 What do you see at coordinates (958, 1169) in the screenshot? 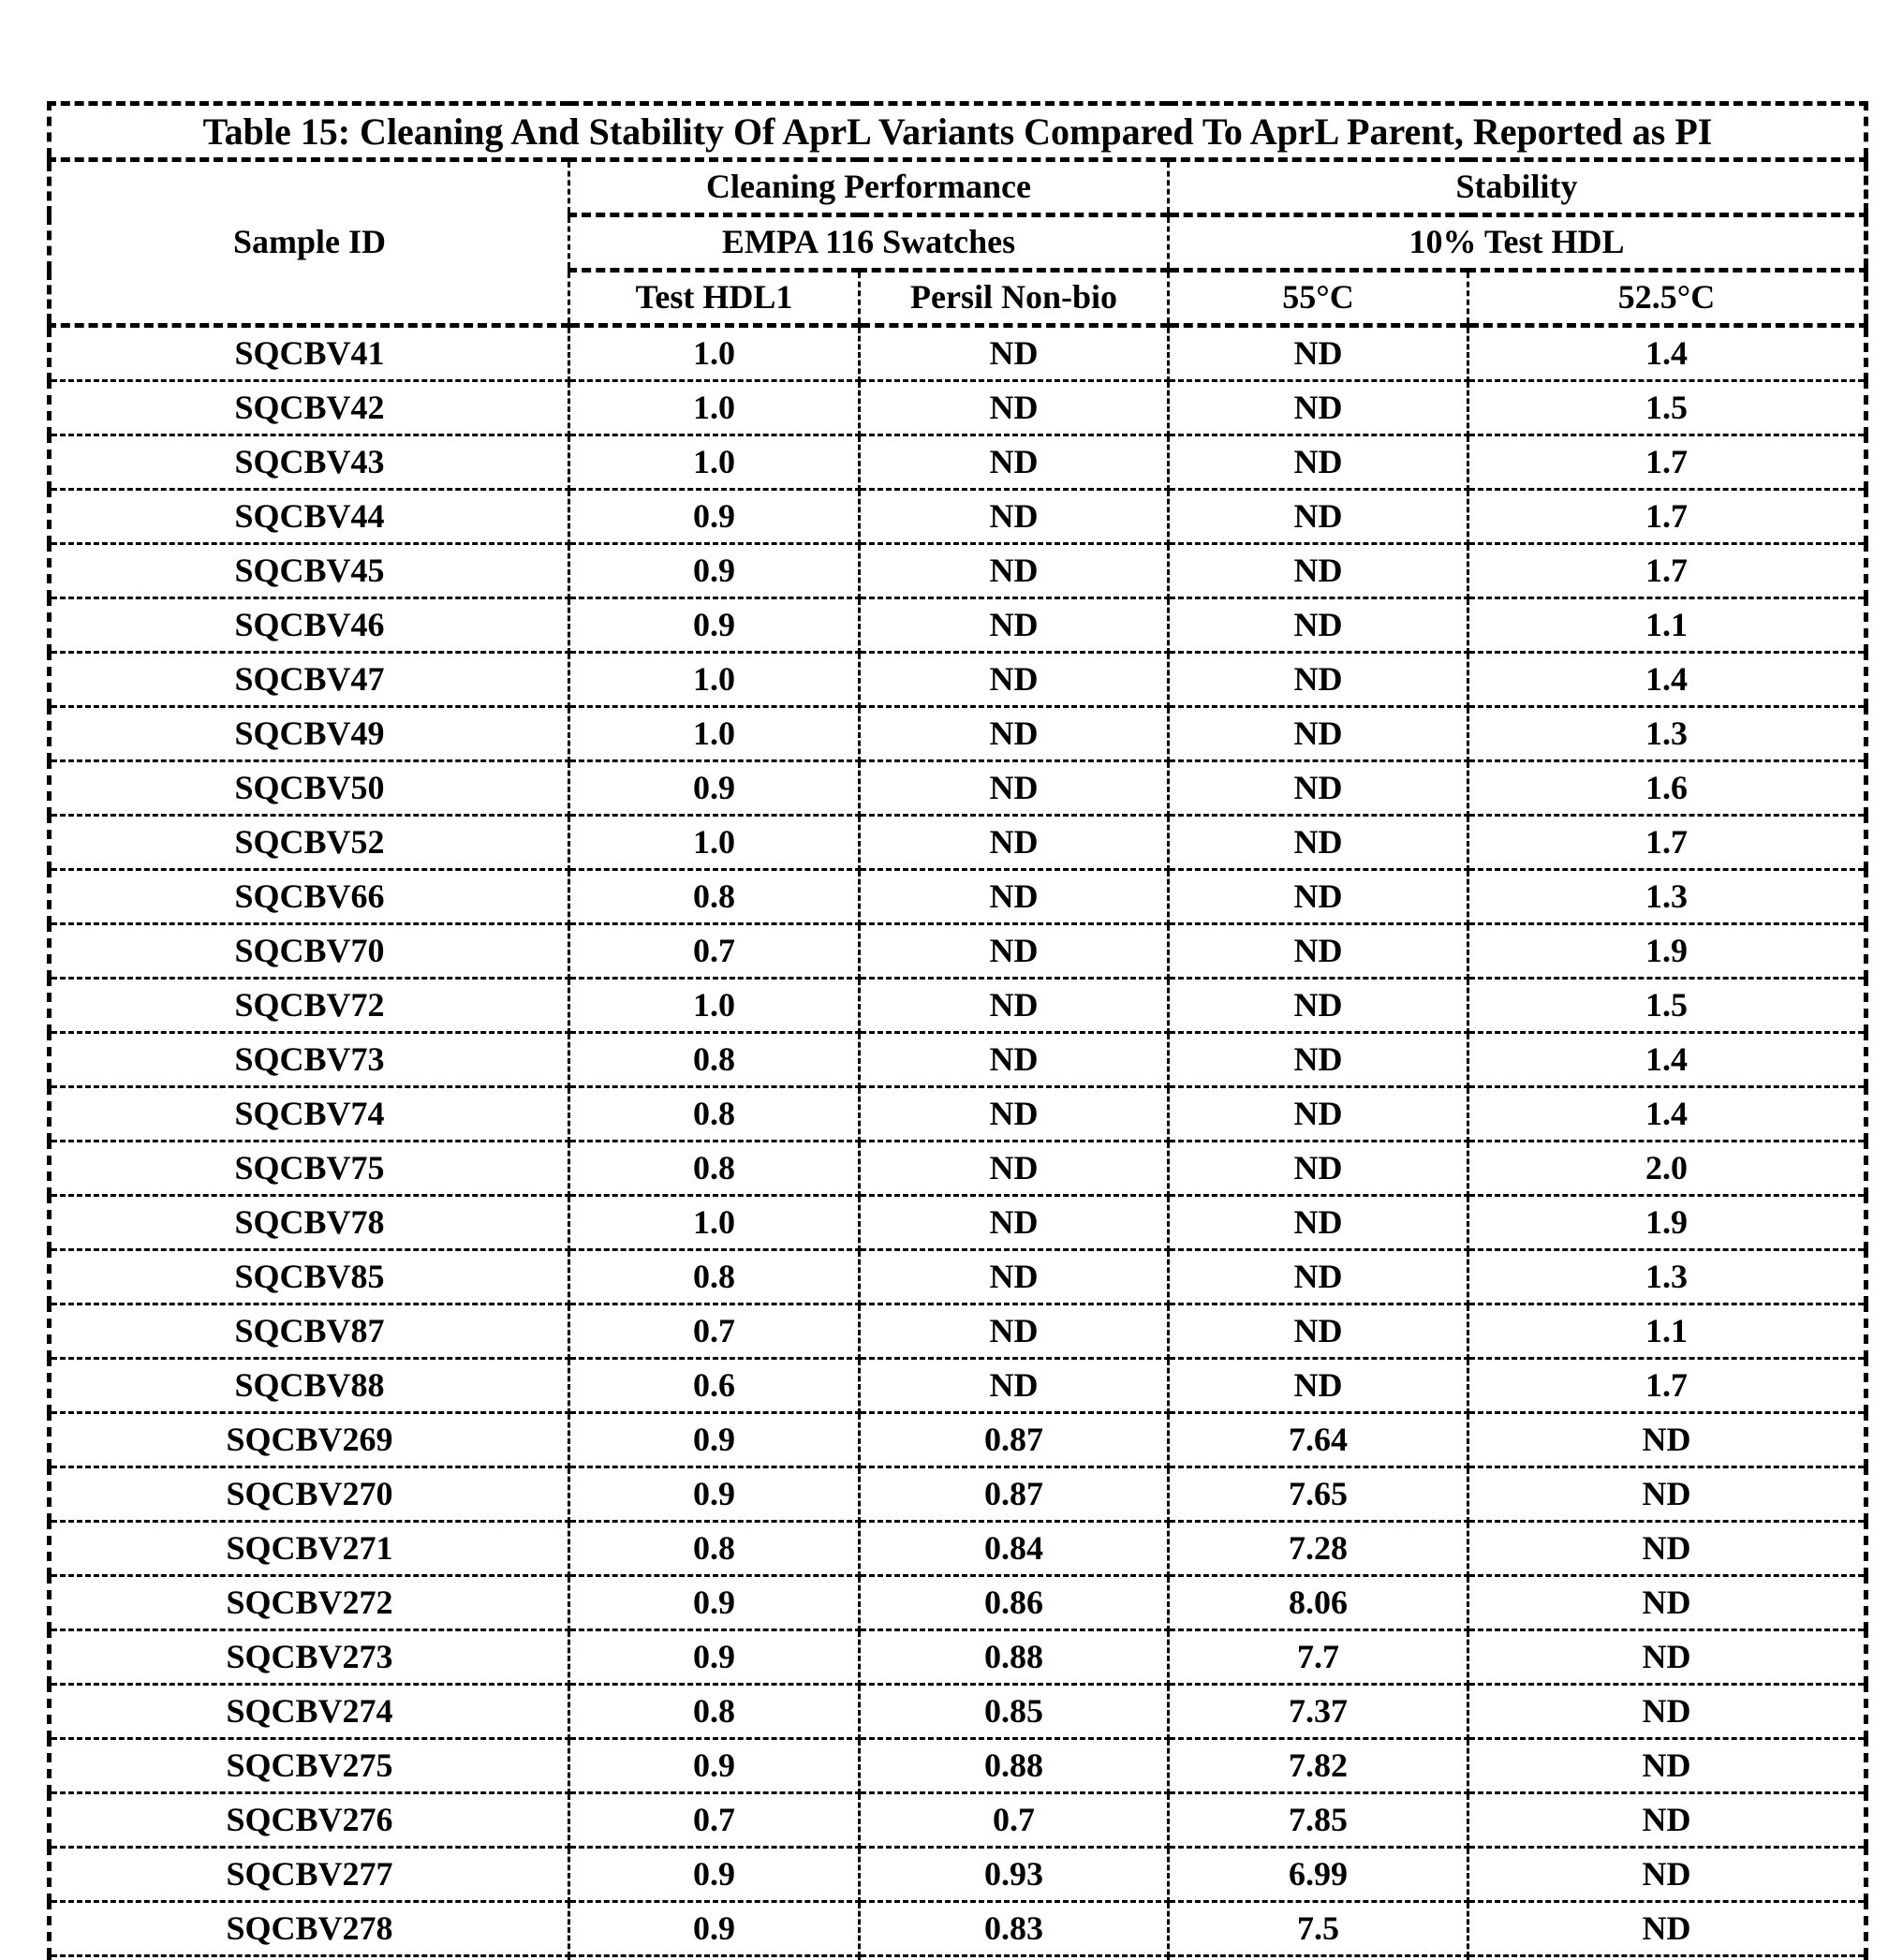
I see `table-row: SQCBV75 0.8 ND ND 2.0` at bounding box center [958, 1169].